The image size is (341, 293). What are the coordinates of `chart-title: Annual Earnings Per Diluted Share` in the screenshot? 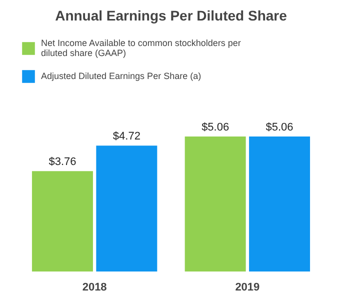 It's located at (171, 16).